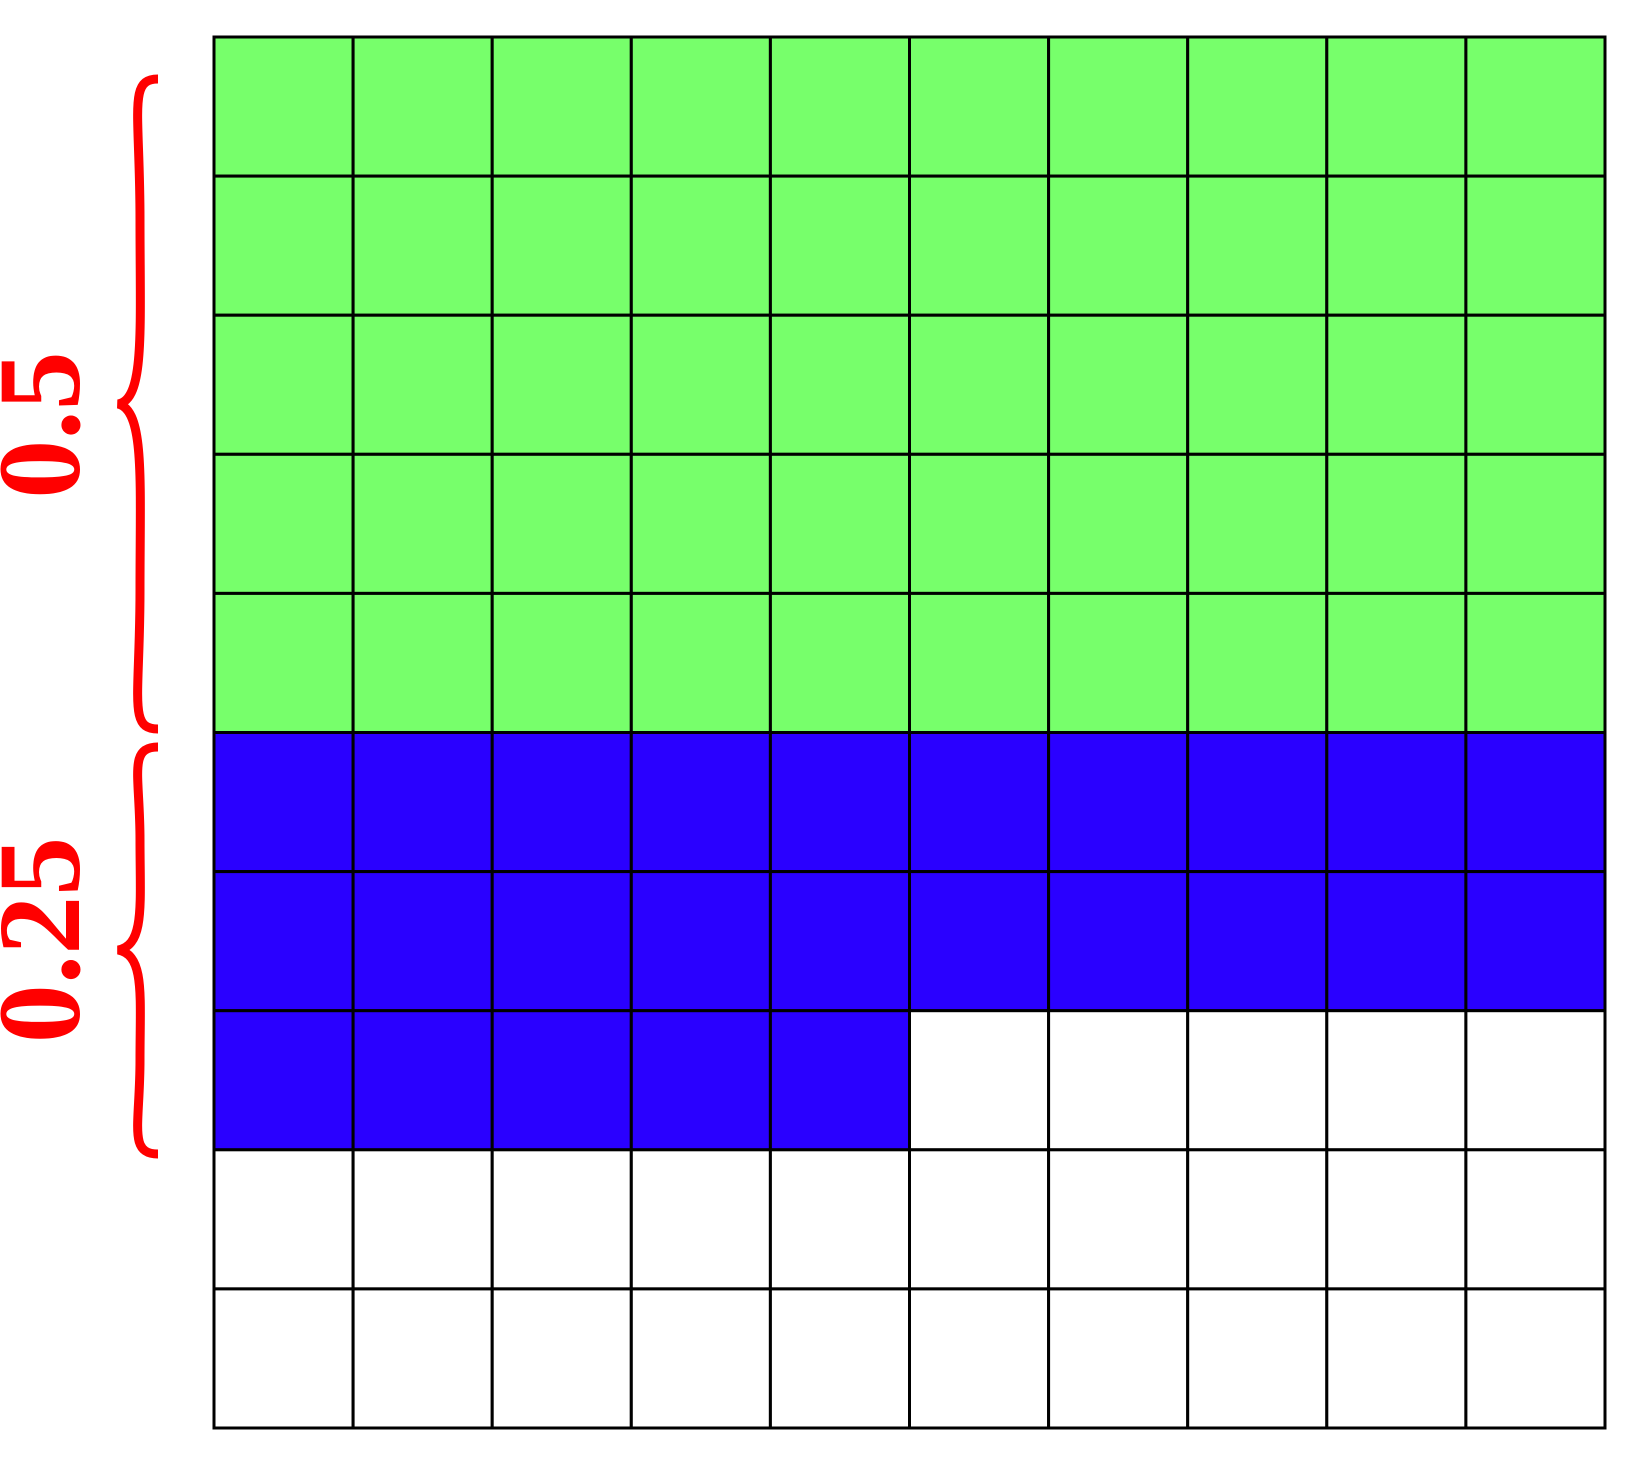 Image resolution: width=1636 pixels, height=1467 pixels. I want to click on brace-blue, so click(137, 950).